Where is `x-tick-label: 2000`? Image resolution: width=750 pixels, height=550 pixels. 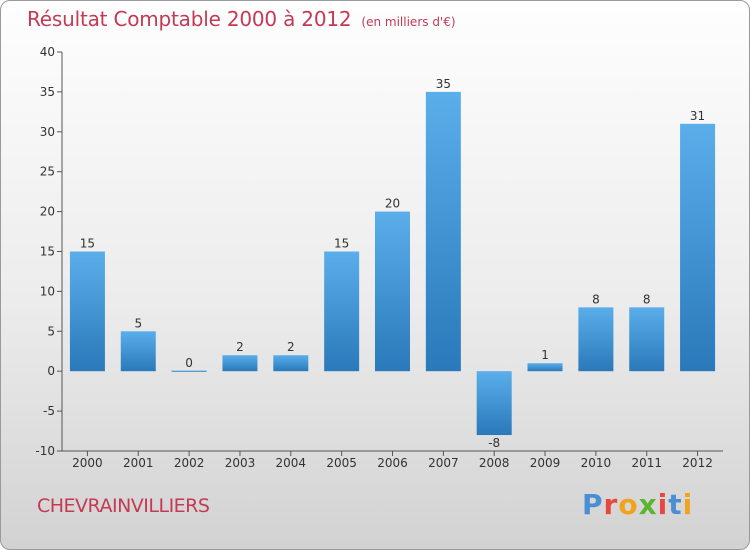 x-tick-label: 2000 is located at coordinates (87, 463).